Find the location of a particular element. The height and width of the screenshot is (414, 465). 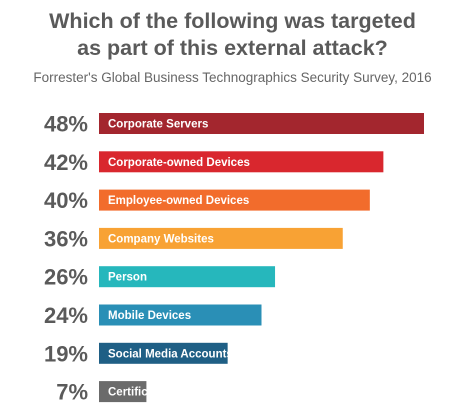

chart-title-line-1: Which of the following was targeted is located at coordinates (232, 21).